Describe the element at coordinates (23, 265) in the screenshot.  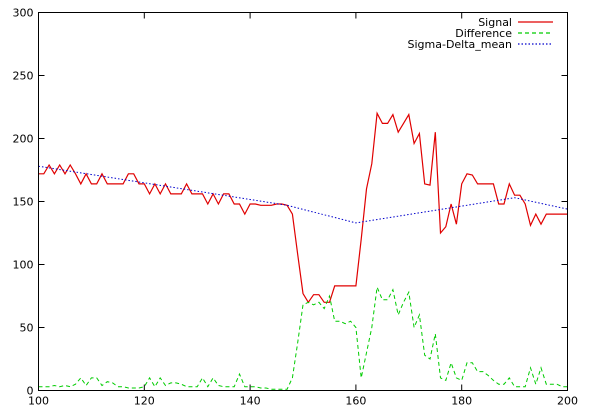
I see `y-tick-label: 100` at that location.